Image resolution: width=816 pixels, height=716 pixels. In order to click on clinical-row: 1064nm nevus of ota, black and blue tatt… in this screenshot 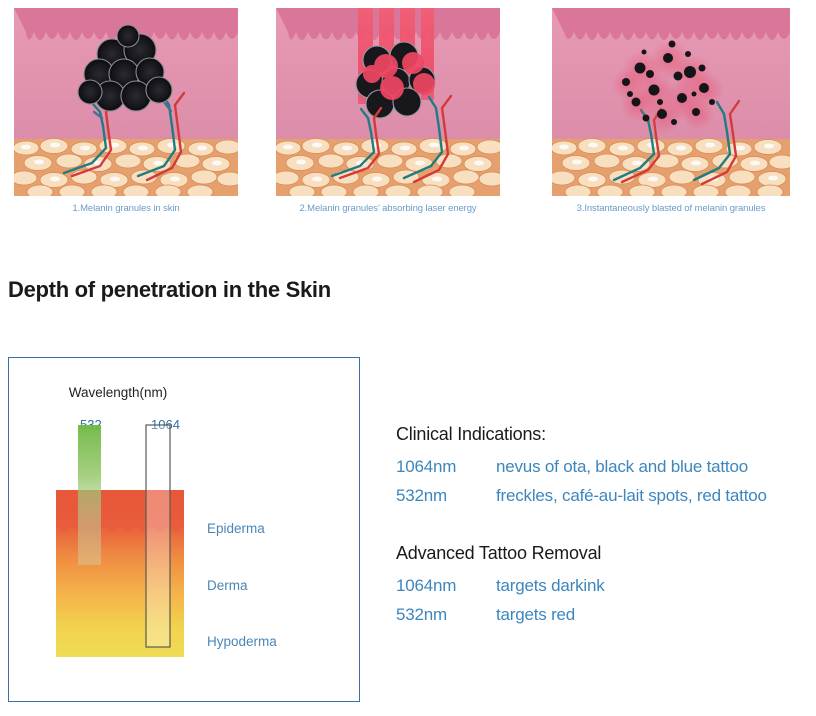, I will do `click(606, 467)`.